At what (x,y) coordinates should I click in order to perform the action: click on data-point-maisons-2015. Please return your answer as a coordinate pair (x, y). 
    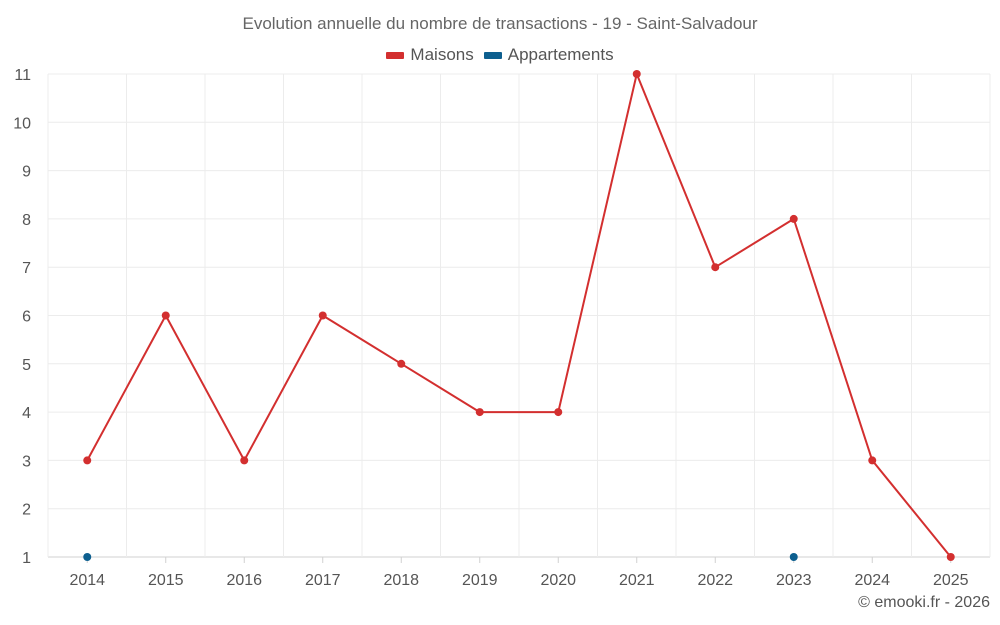
    Looking at the image, I should click on (165, 315).